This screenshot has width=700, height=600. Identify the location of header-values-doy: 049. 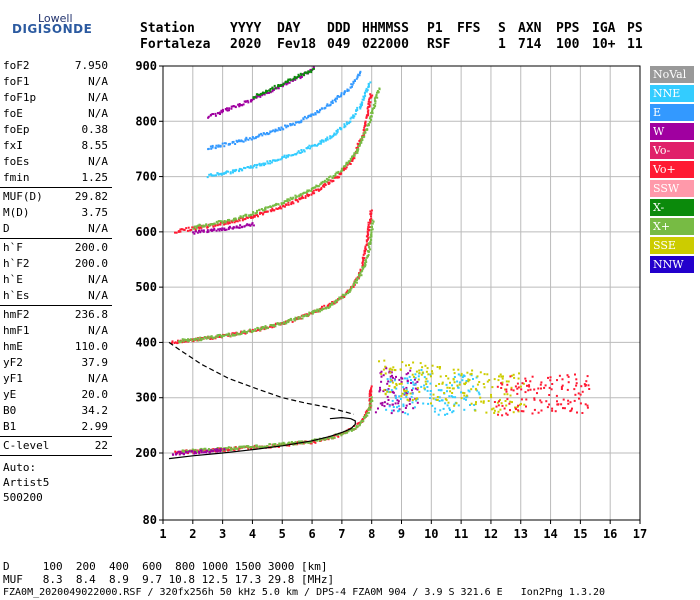
(339, 44).